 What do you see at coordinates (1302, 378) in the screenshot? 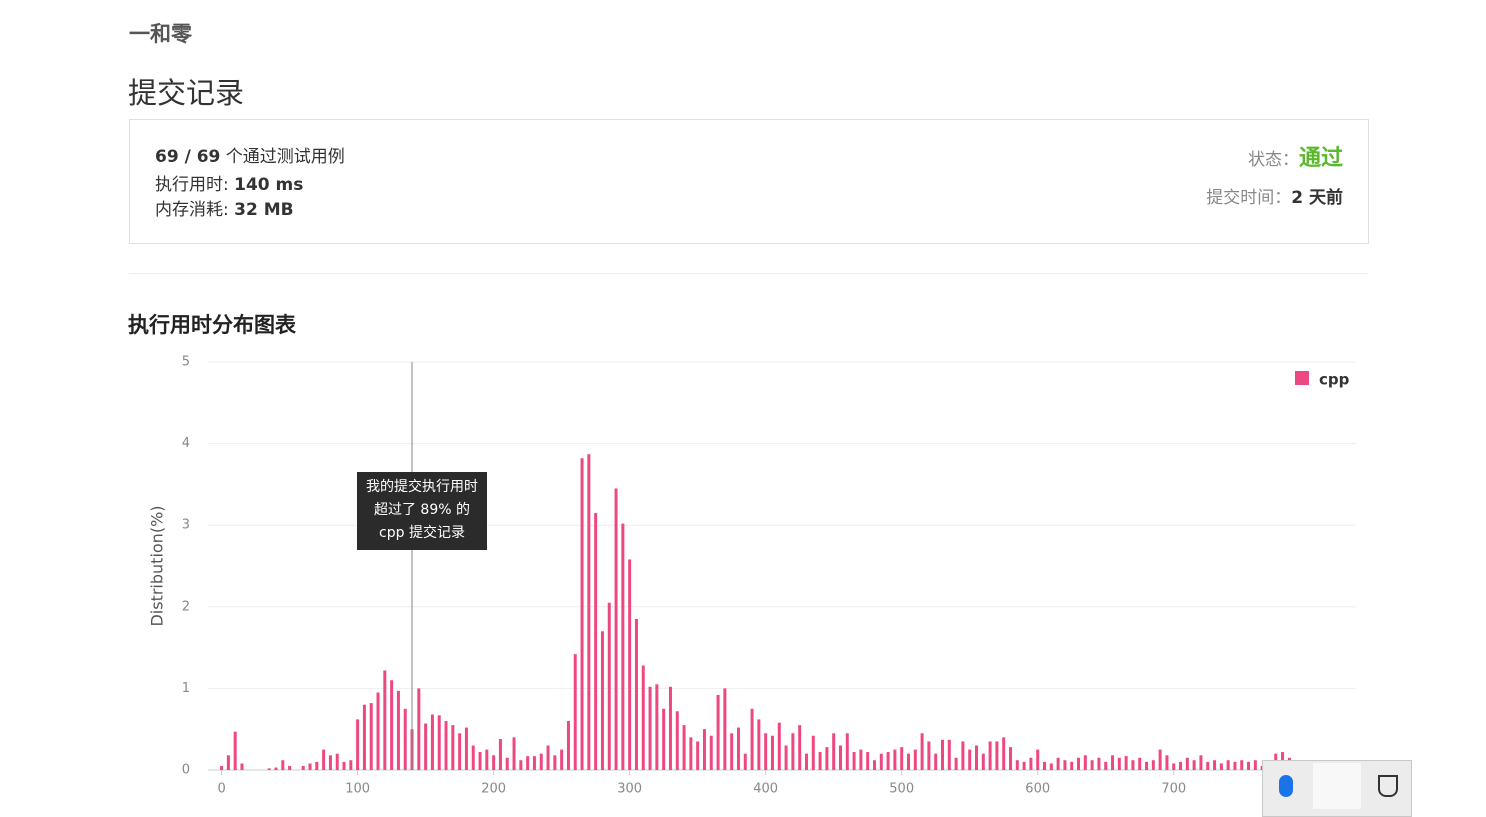
I see `legend-swatch` at bounding box center [1302, 378].